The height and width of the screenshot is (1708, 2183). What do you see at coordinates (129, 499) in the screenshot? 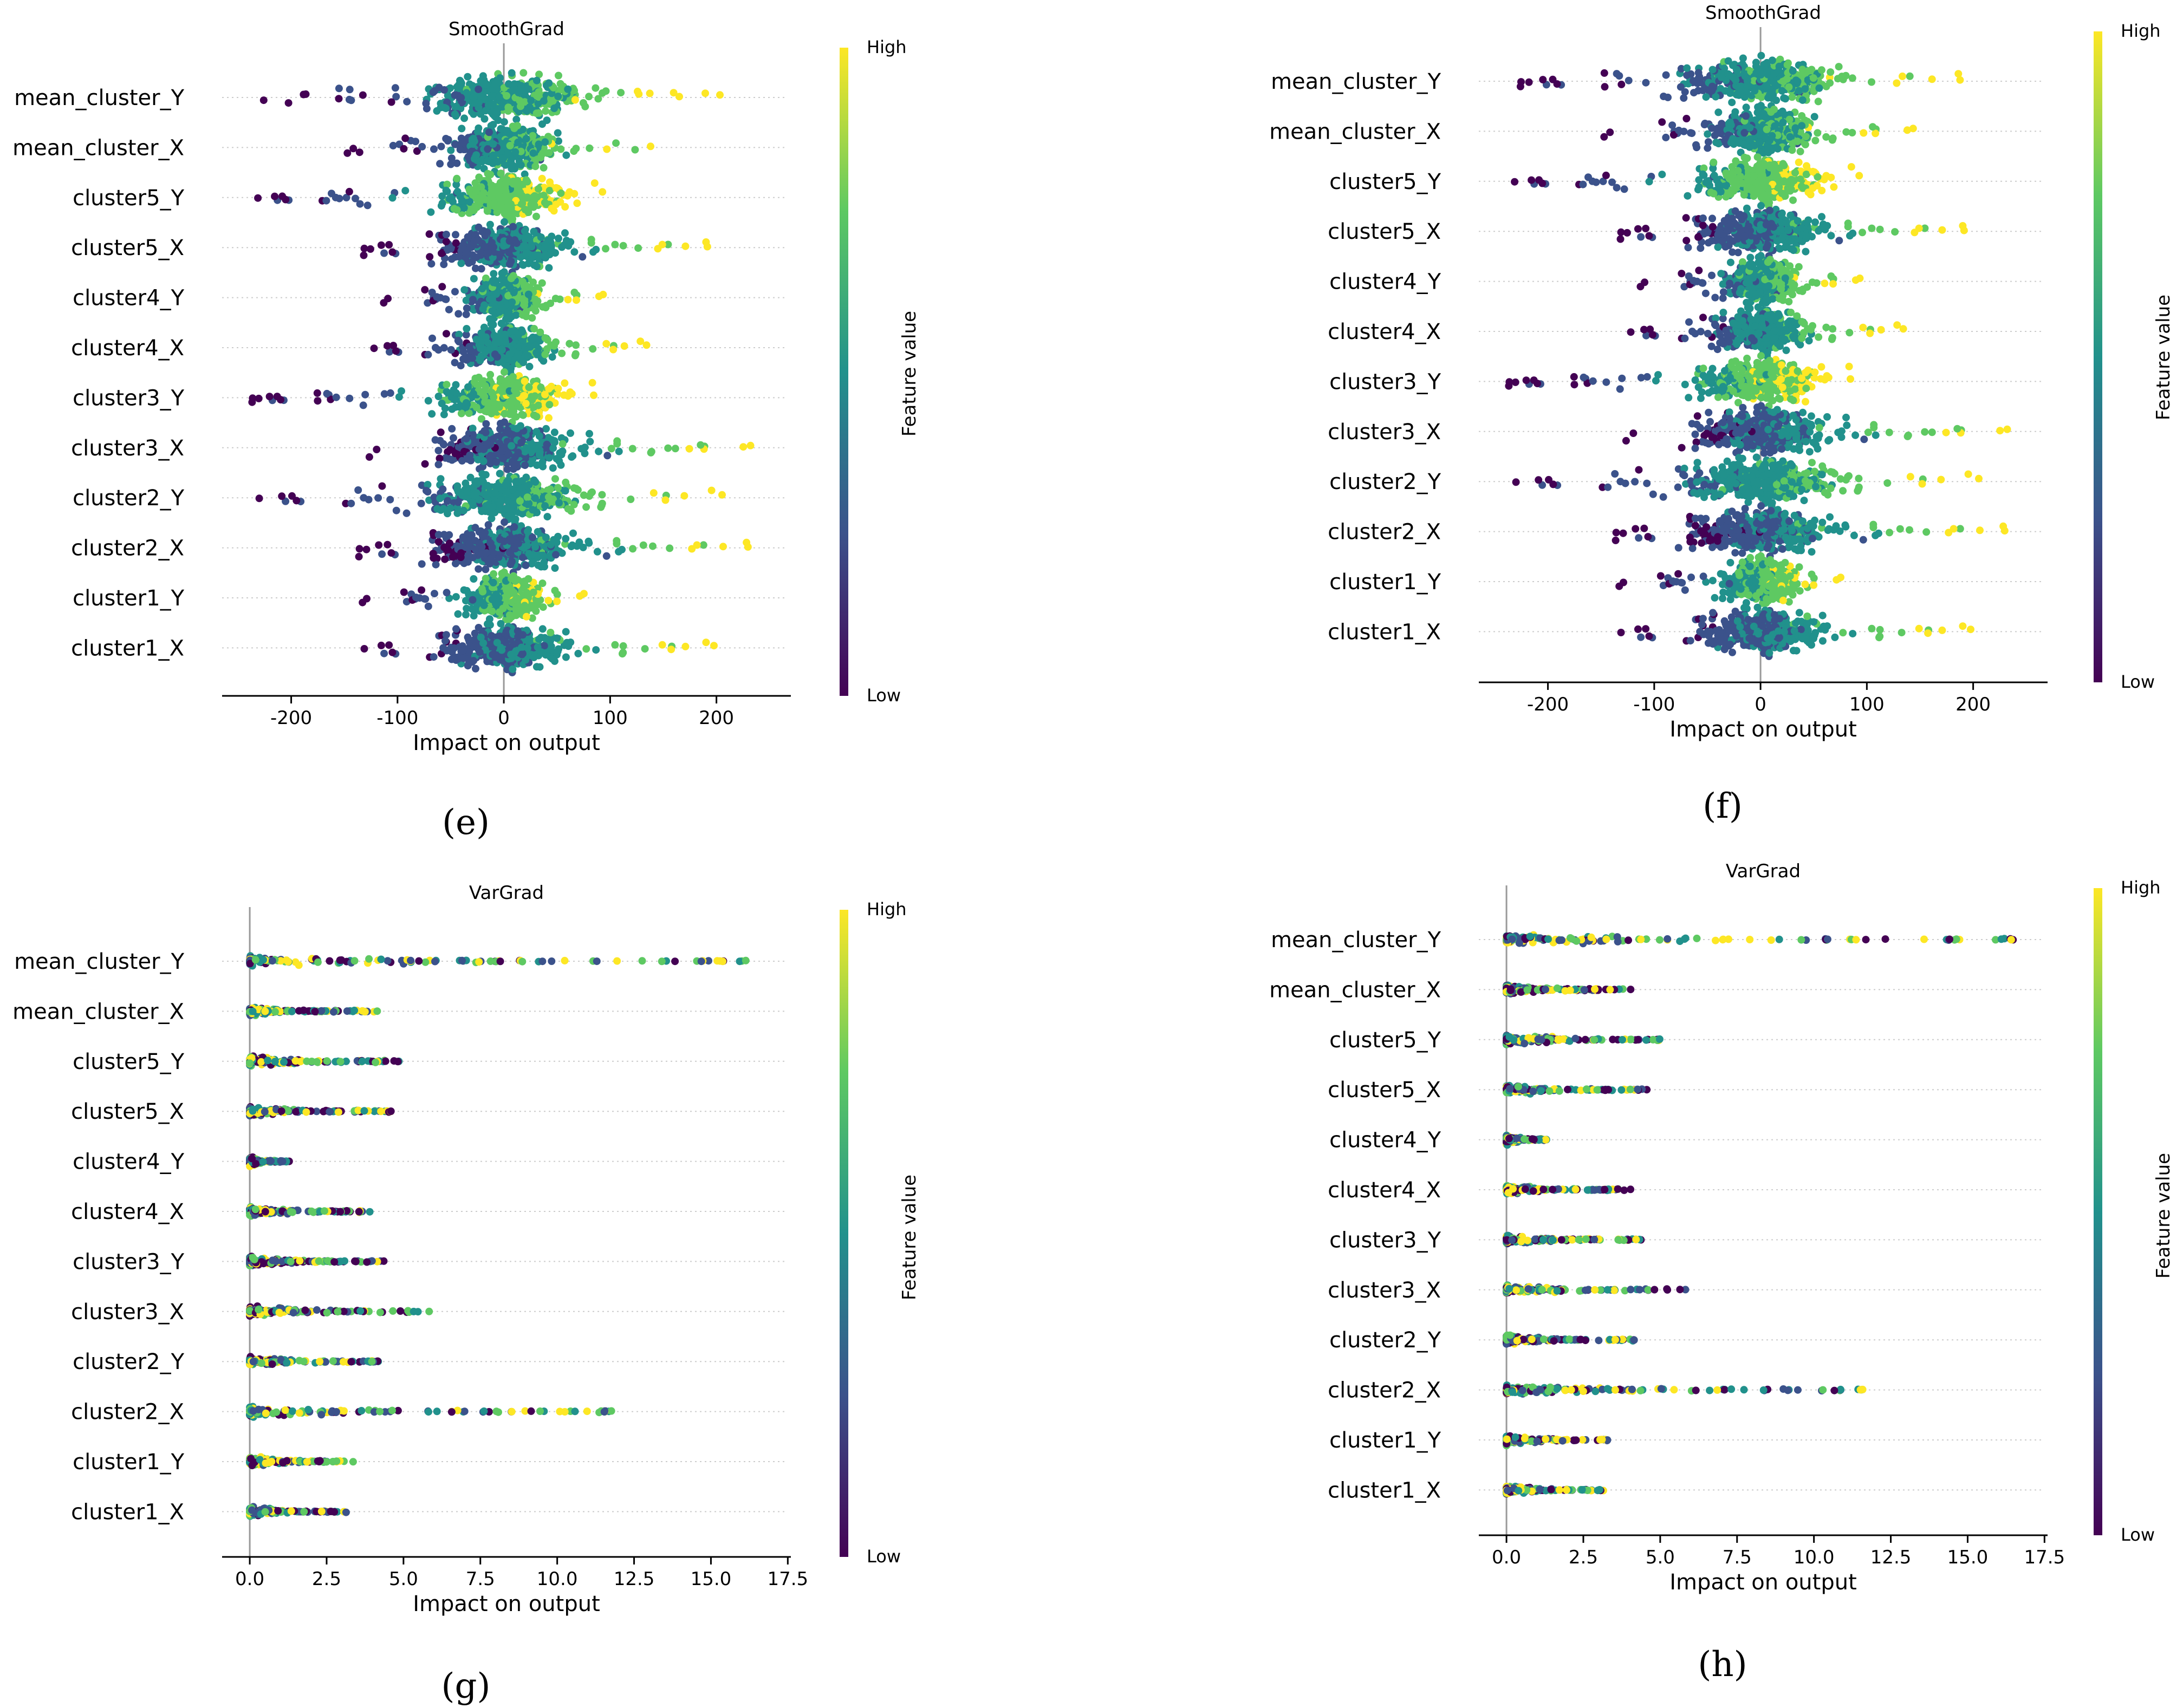
I see `feature-label: cluster2_Y` at bounding box center [129, 499].